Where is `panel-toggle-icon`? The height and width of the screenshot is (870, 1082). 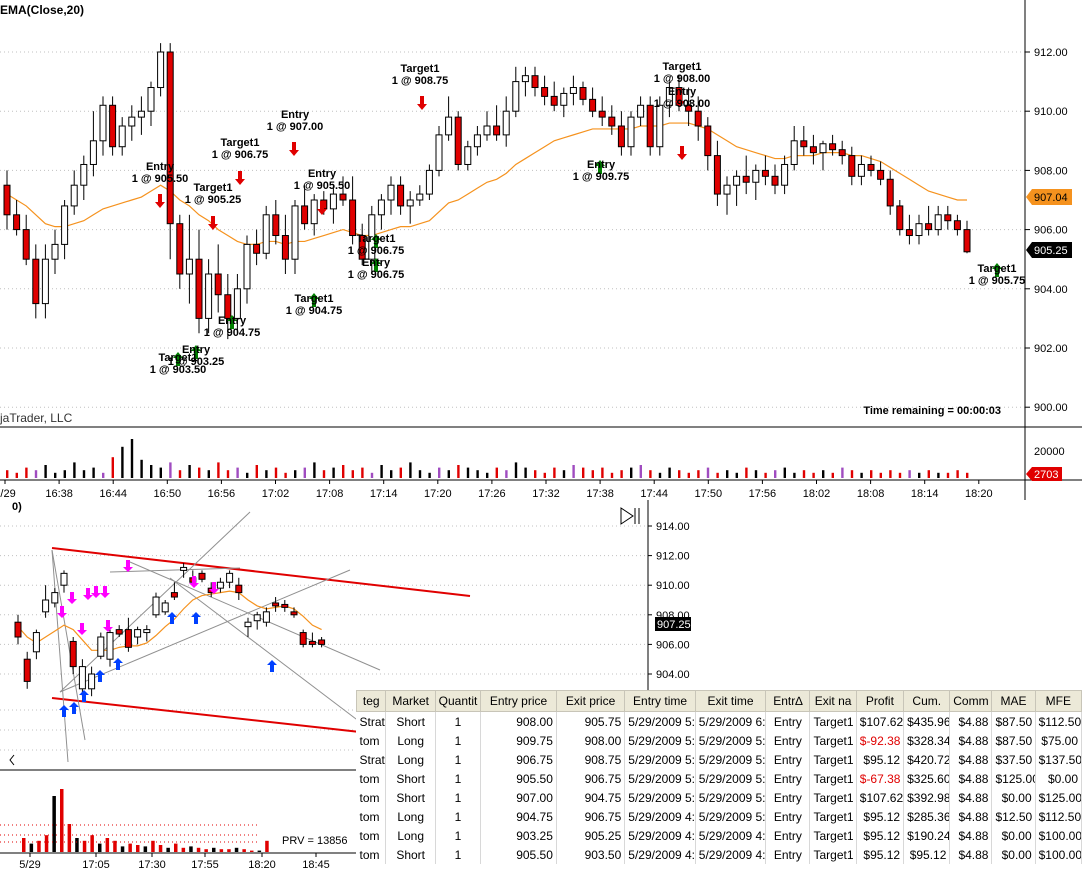 panel-toggle-icon is located at coordinates (630, 516).